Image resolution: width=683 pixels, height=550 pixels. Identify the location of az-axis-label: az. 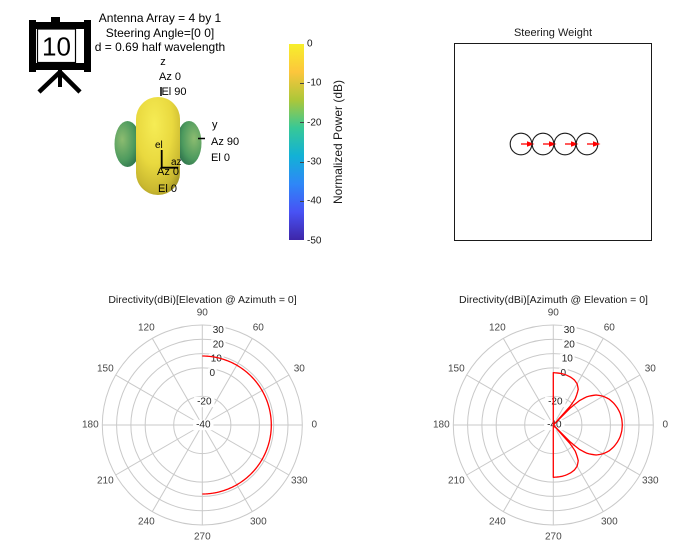
(176, 162).